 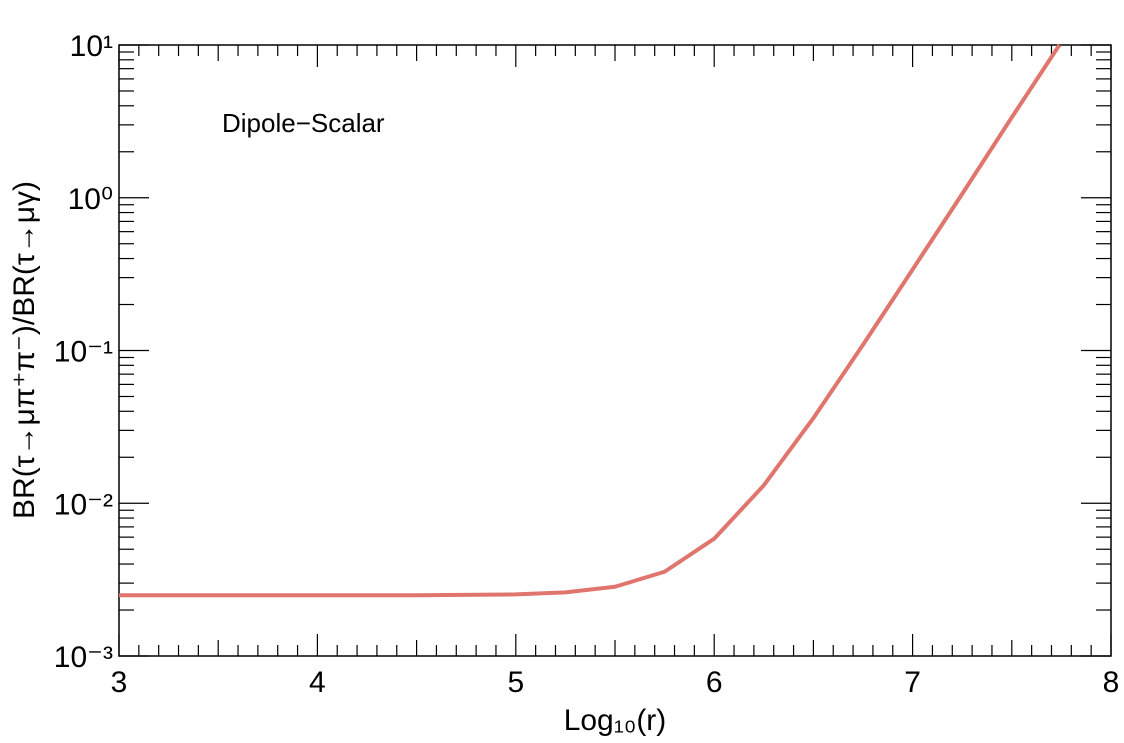 I want to click on y-tick-label: 10¹, so click(x=91, y=46).